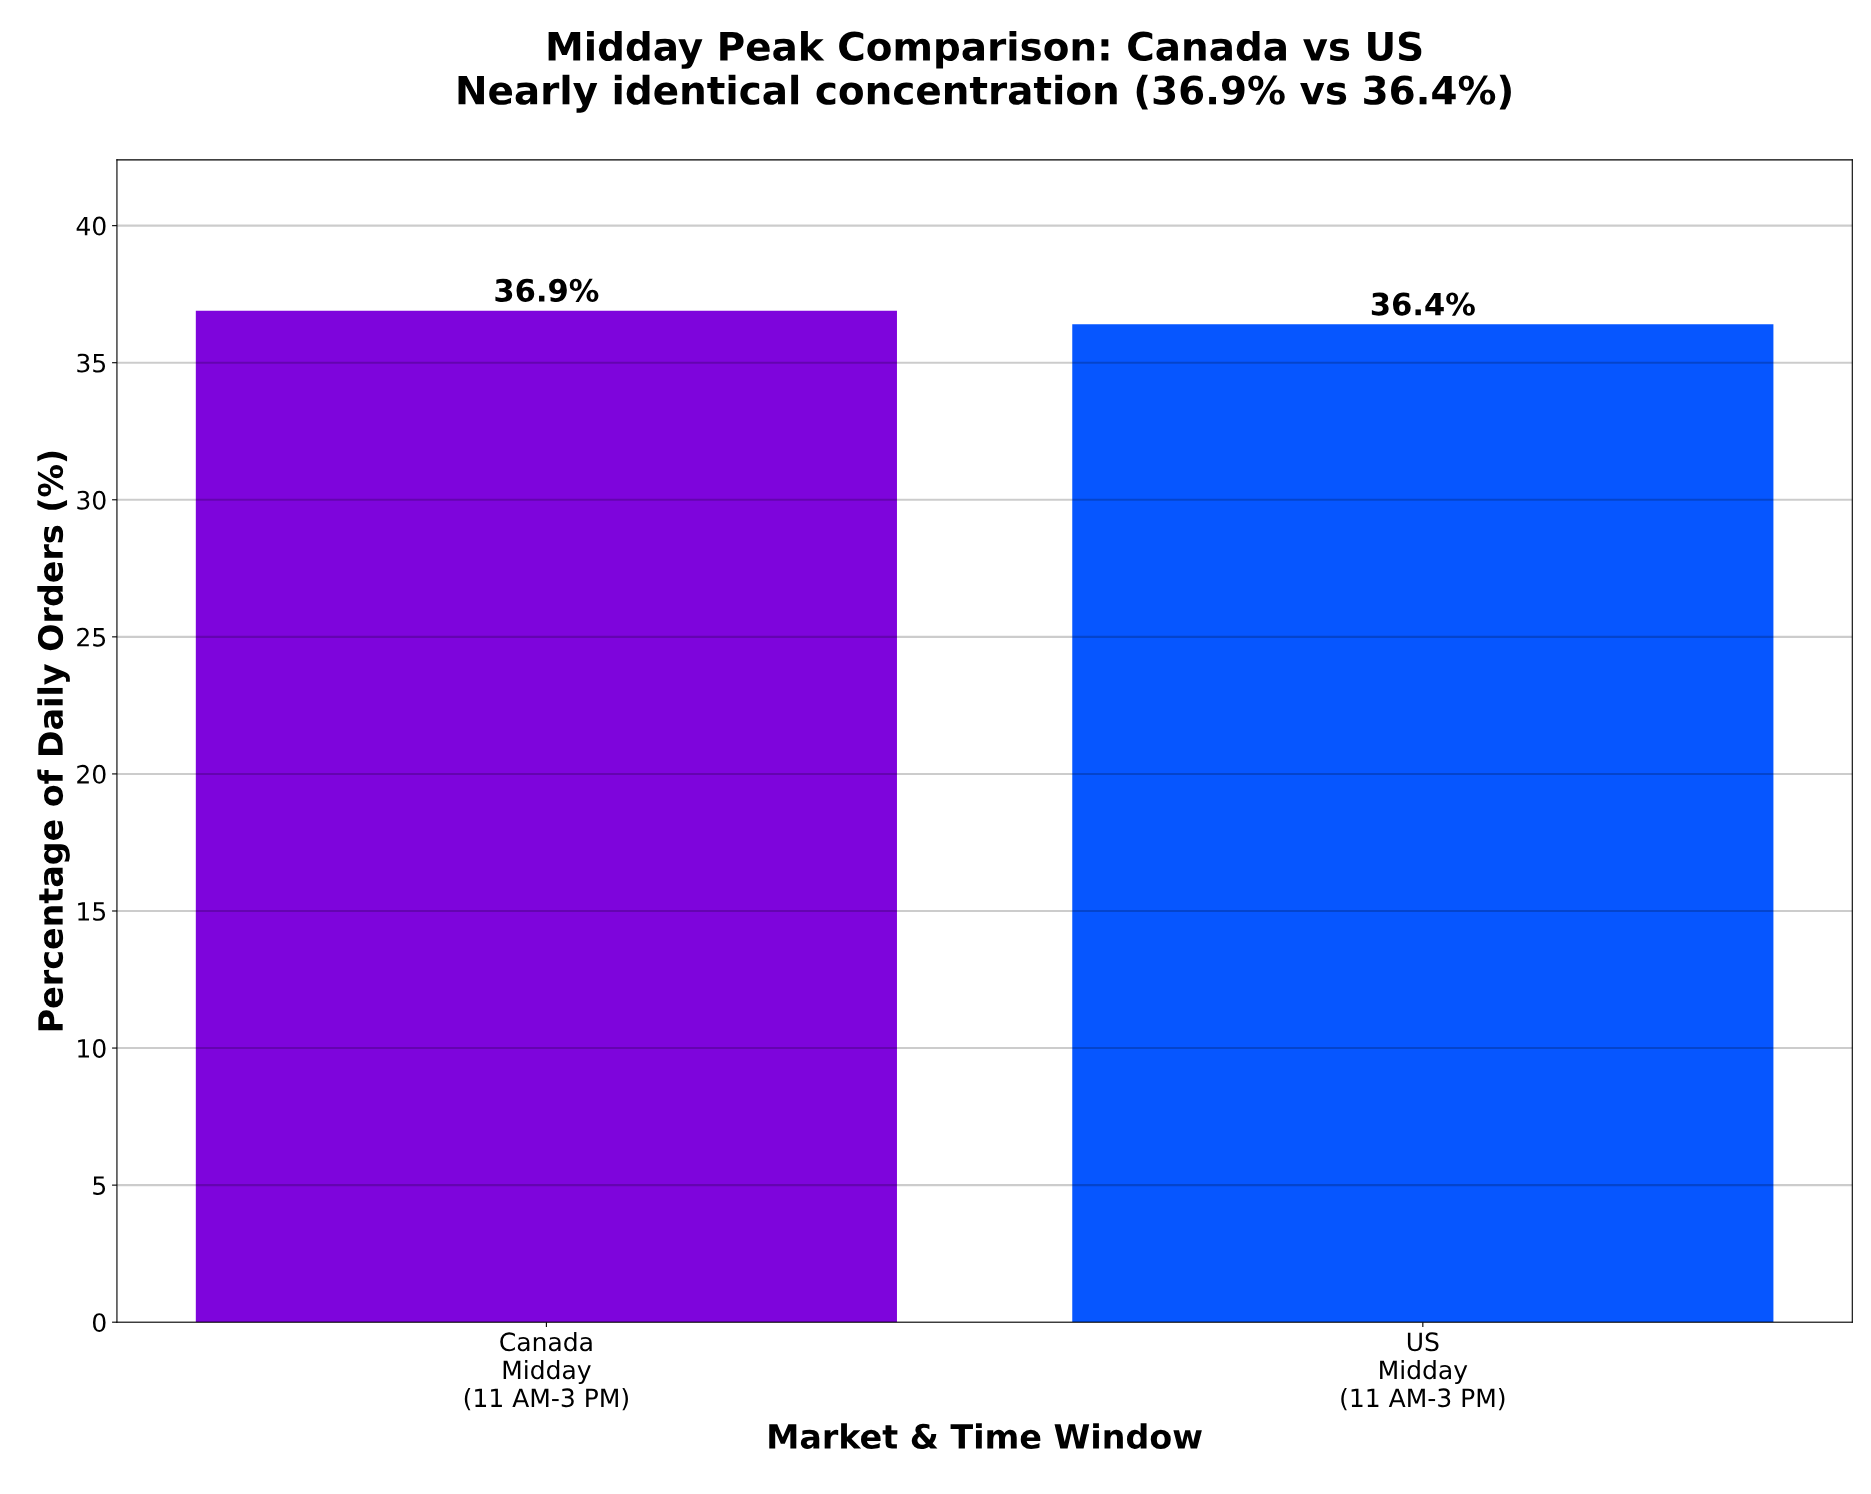 The height and width of the screenshot is (1494, 1871). I want to click on y-tick-label: 20, so click(91, 774).